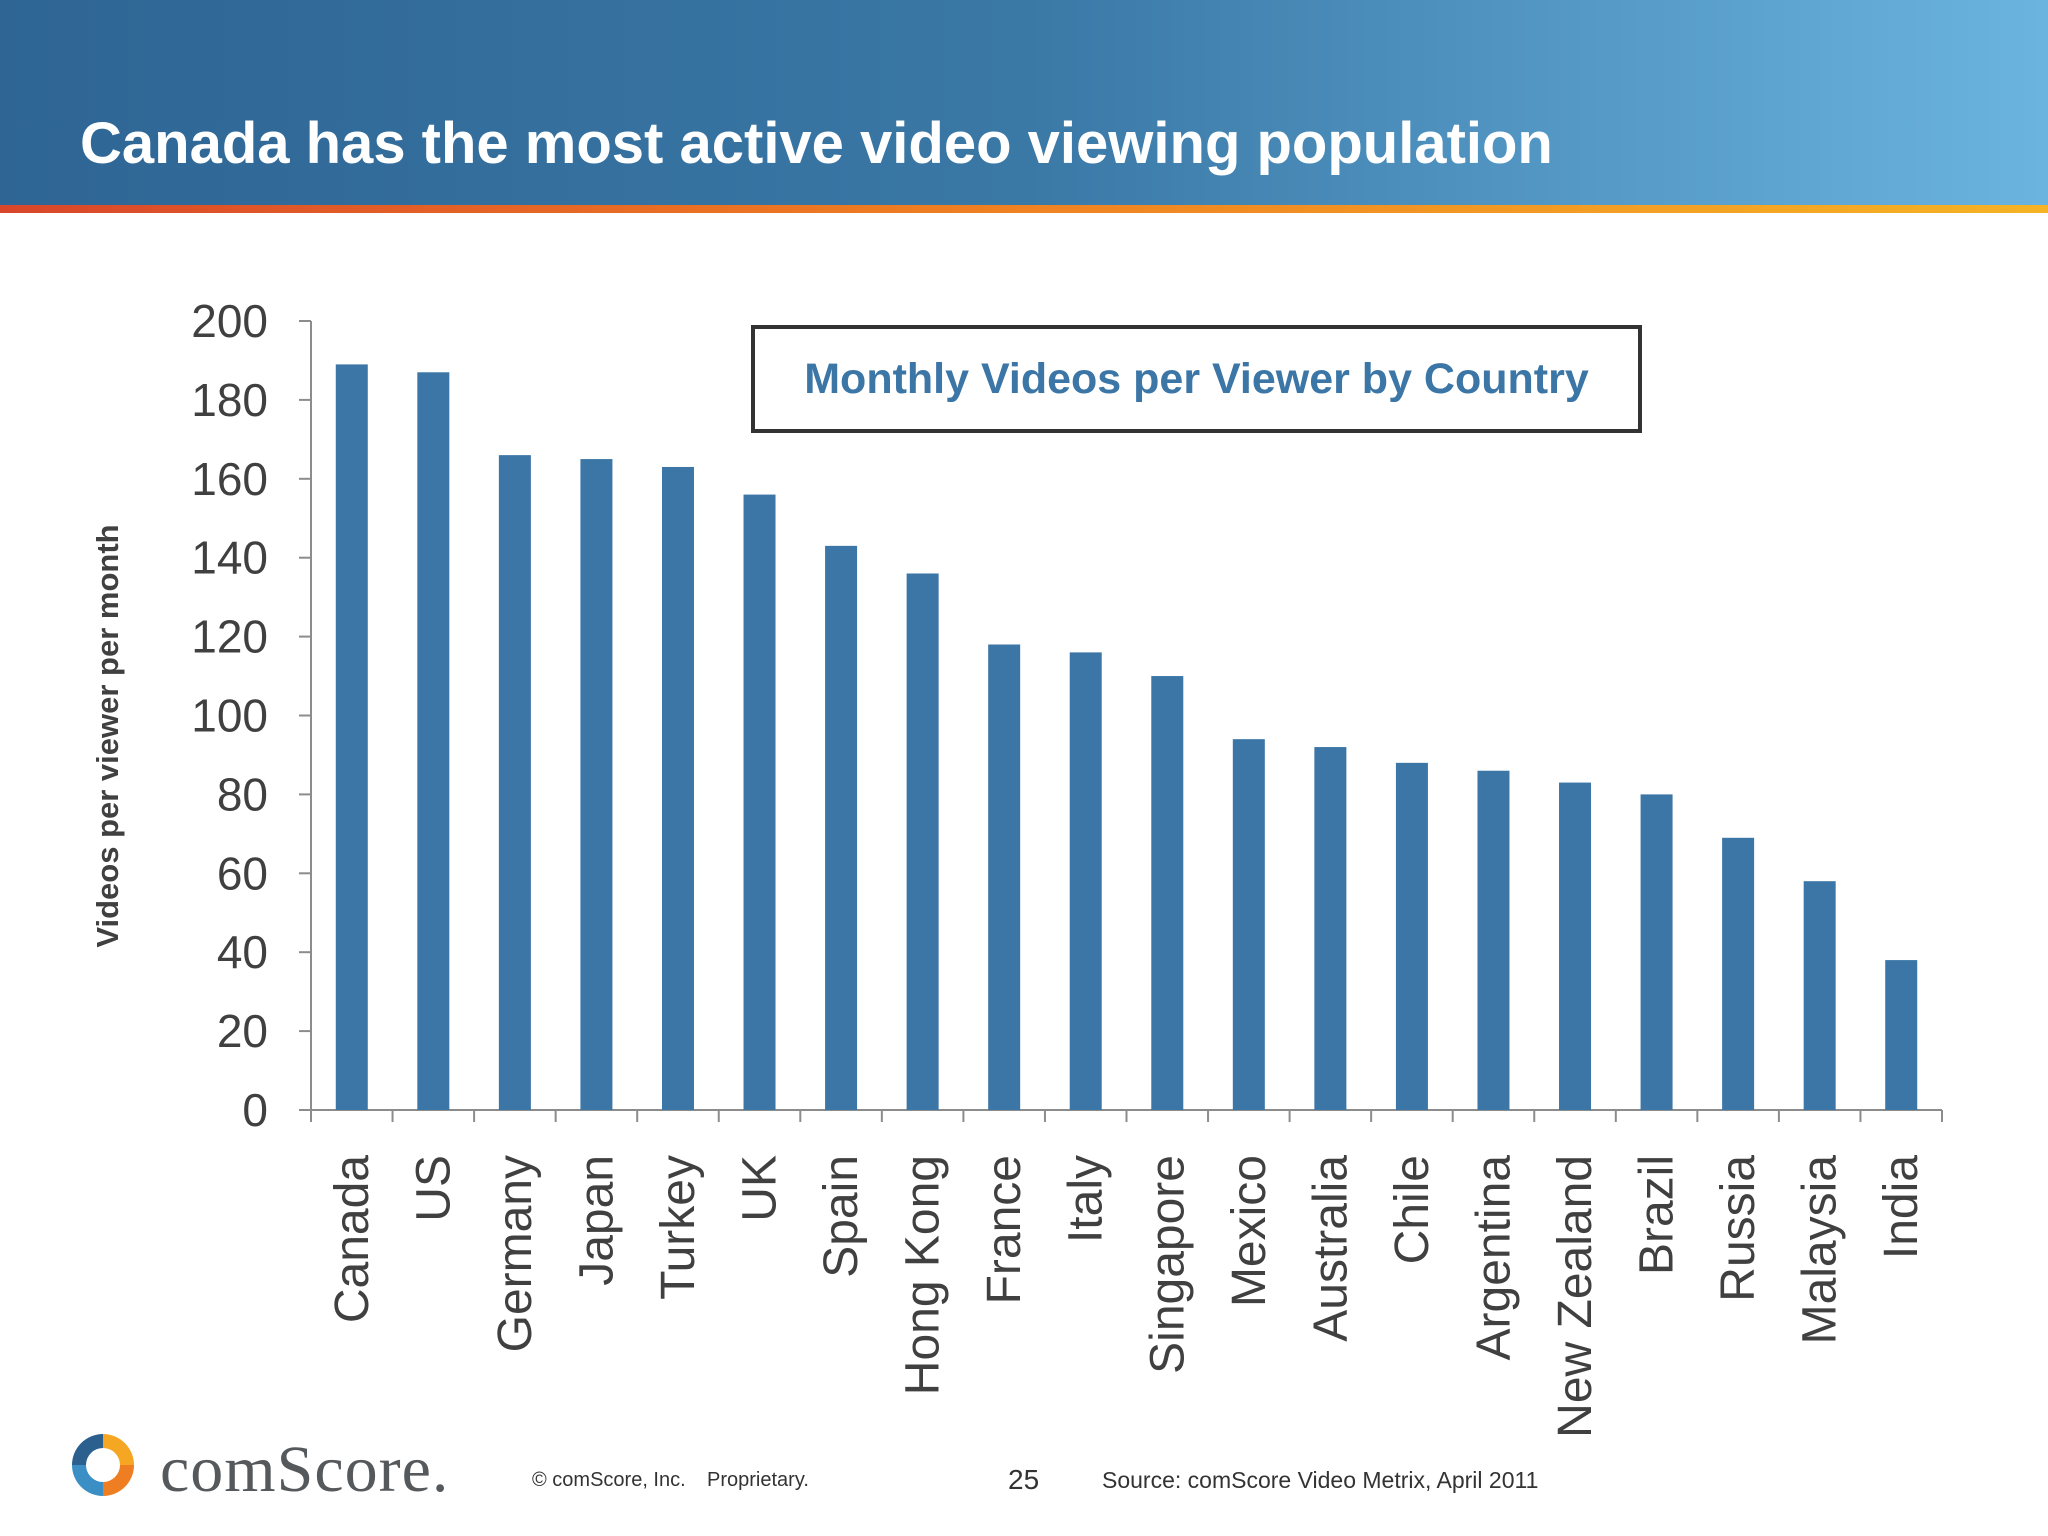 Image resolution: width=2048 pixels, height=1536 pixels. Describe the element at coordinates (229, 637) in the screenshot. I see `y-tick-label: 120` at that location.